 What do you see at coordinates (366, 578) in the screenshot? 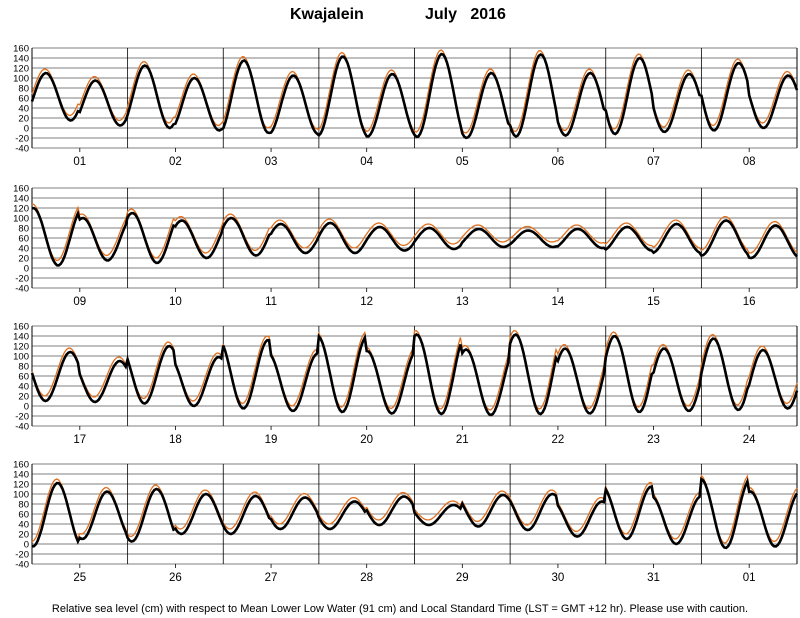
I see `day-label: 28` at bounding box center [366, 578].